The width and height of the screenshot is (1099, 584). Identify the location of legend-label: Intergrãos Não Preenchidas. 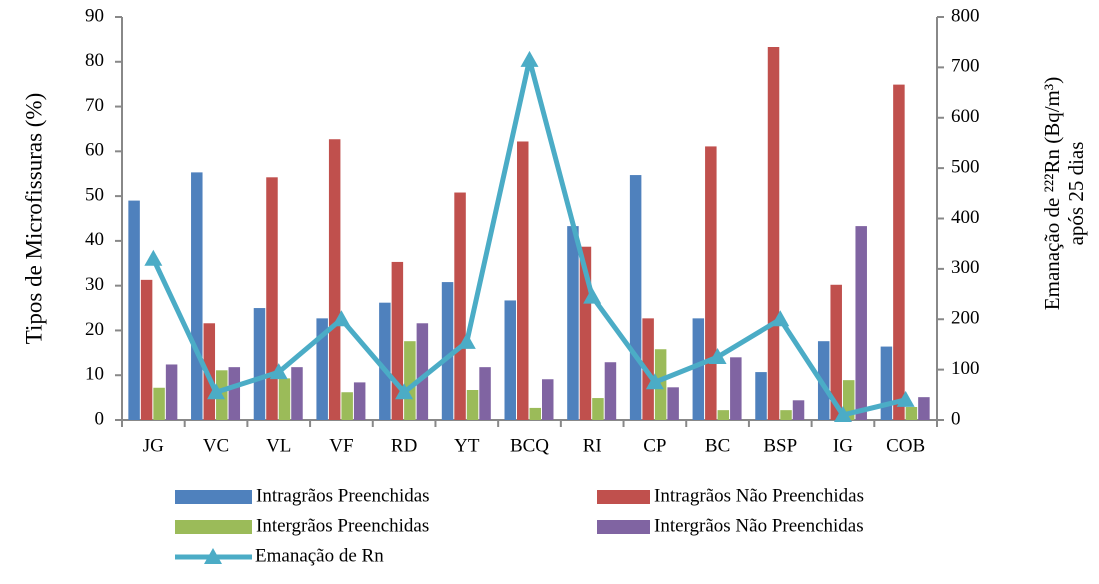
(759, 525).